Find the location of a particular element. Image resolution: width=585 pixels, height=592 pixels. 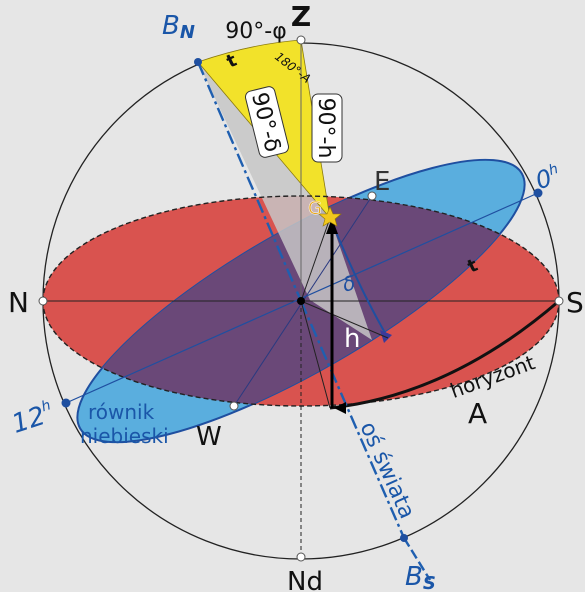

north-pole-label: BN is located at coordinates (178, 27).